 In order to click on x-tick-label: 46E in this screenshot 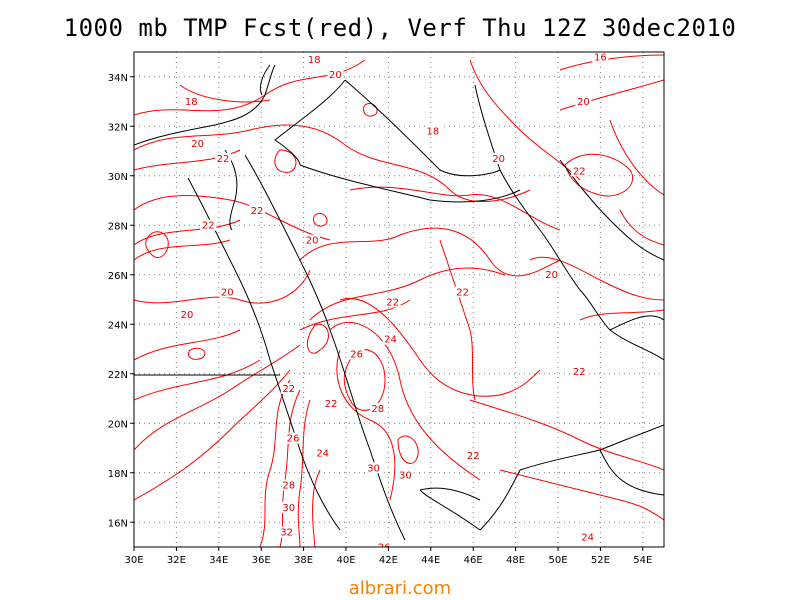, I will do `click(473, 560)`.